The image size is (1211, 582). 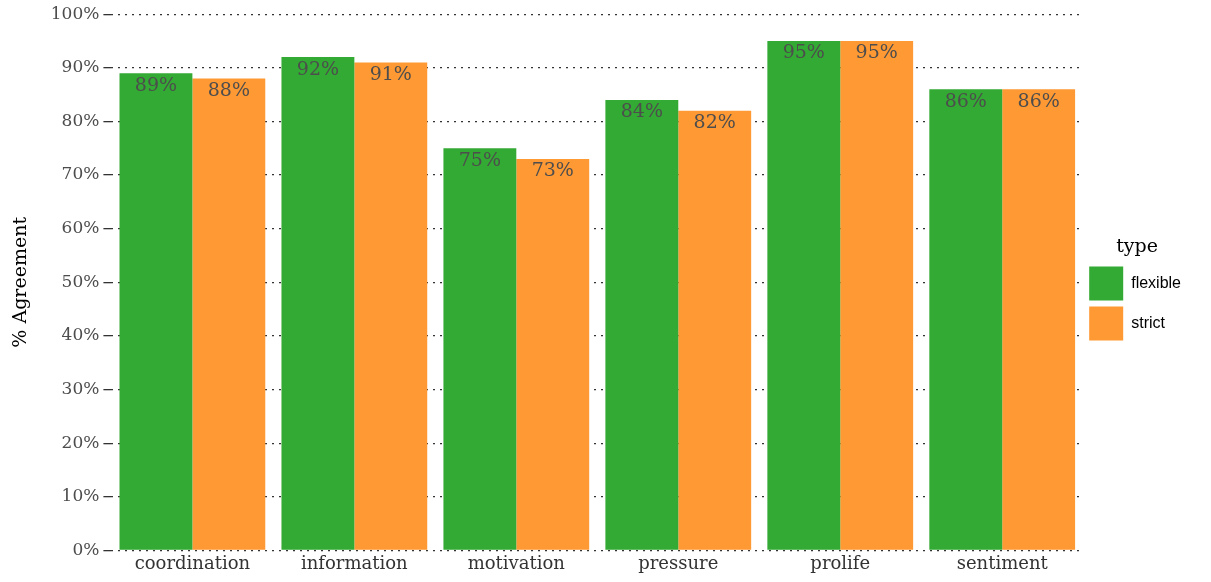 I want to click on data-label: 89%, so click(x=156, y=83).